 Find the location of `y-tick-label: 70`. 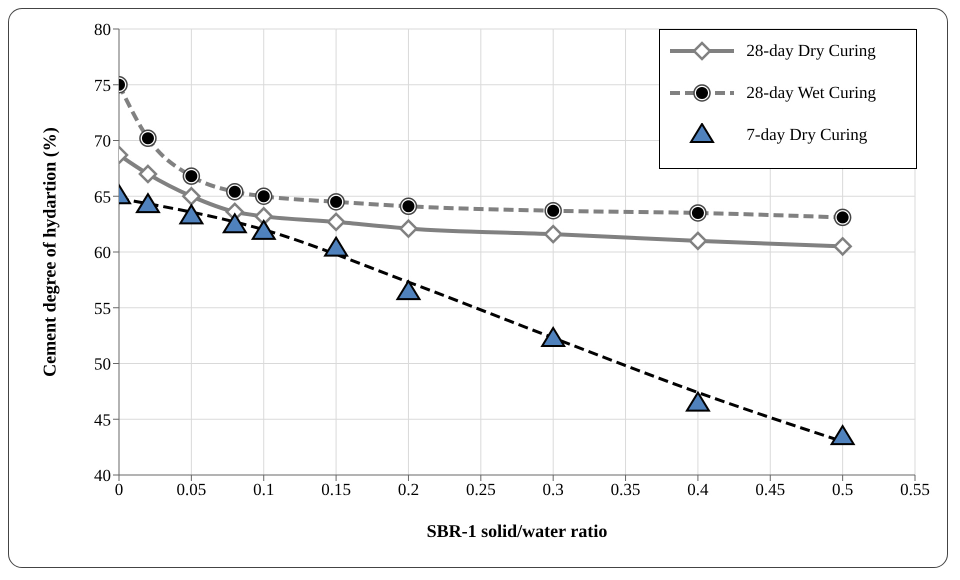

y-tick-label: 70 is located at coordinates (102, 141).